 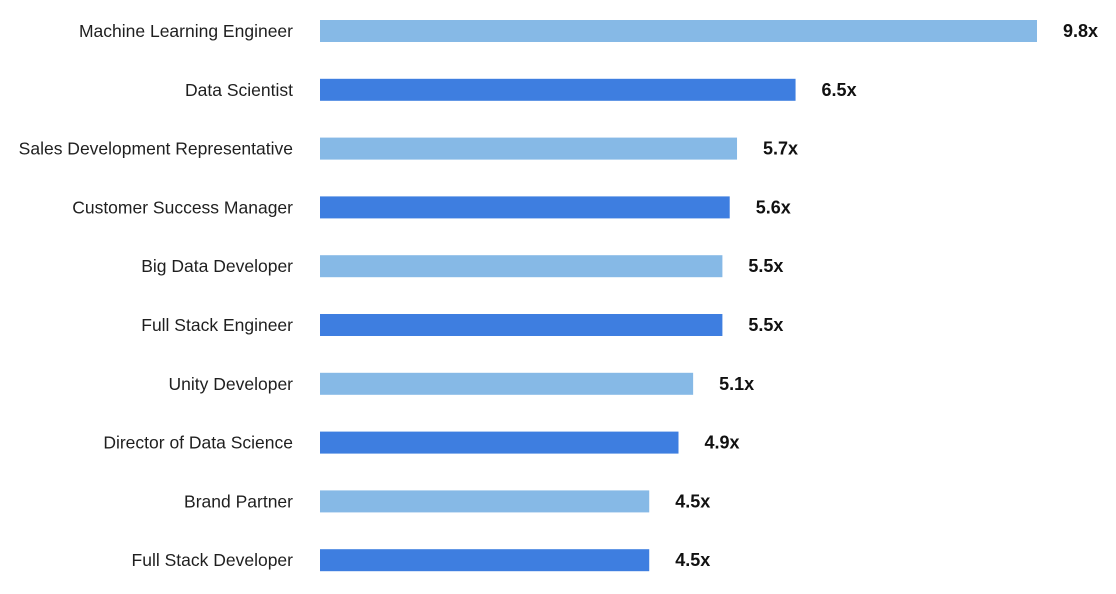 I want to click on category-label: Sales Development Representative, so click(x=156, y=149).